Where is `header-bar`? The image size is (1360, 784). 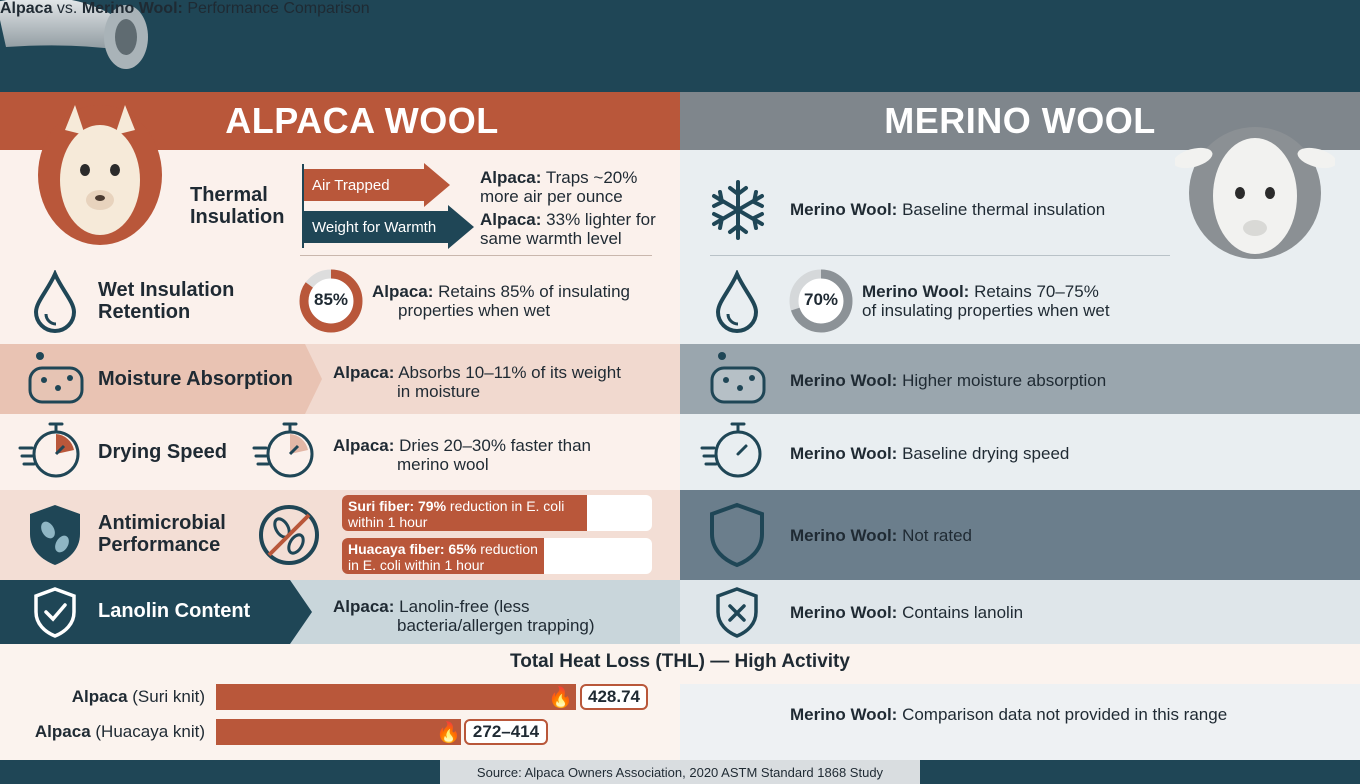
header-bar is located at coordinates (680, 46).